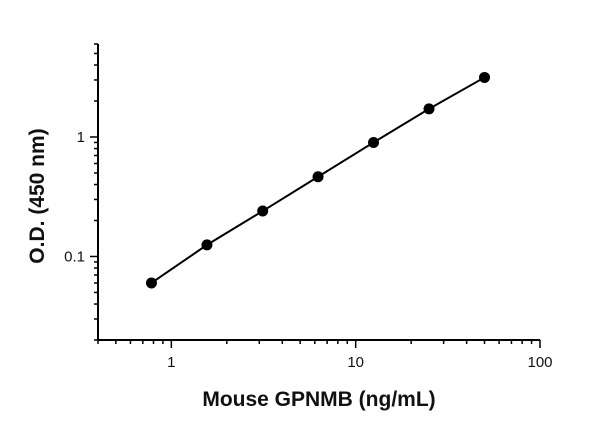  Describe the element at coordinates (539, 362) in the screenshot. I see `x-tick-label: 100` at that location.